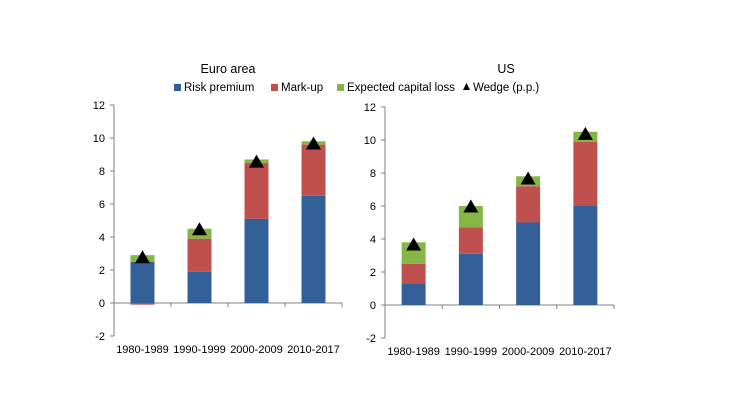  Describe the element at coordinates (371, 339) in the screenshot. I see `panel2-y-tick-label-0: -2` at that location.